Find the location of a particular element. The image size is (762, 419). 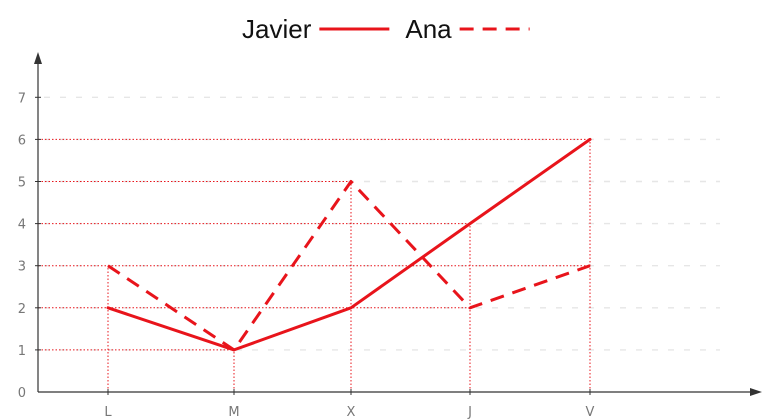

x-axis-arrow-icon is located at coordinates (756, 392).